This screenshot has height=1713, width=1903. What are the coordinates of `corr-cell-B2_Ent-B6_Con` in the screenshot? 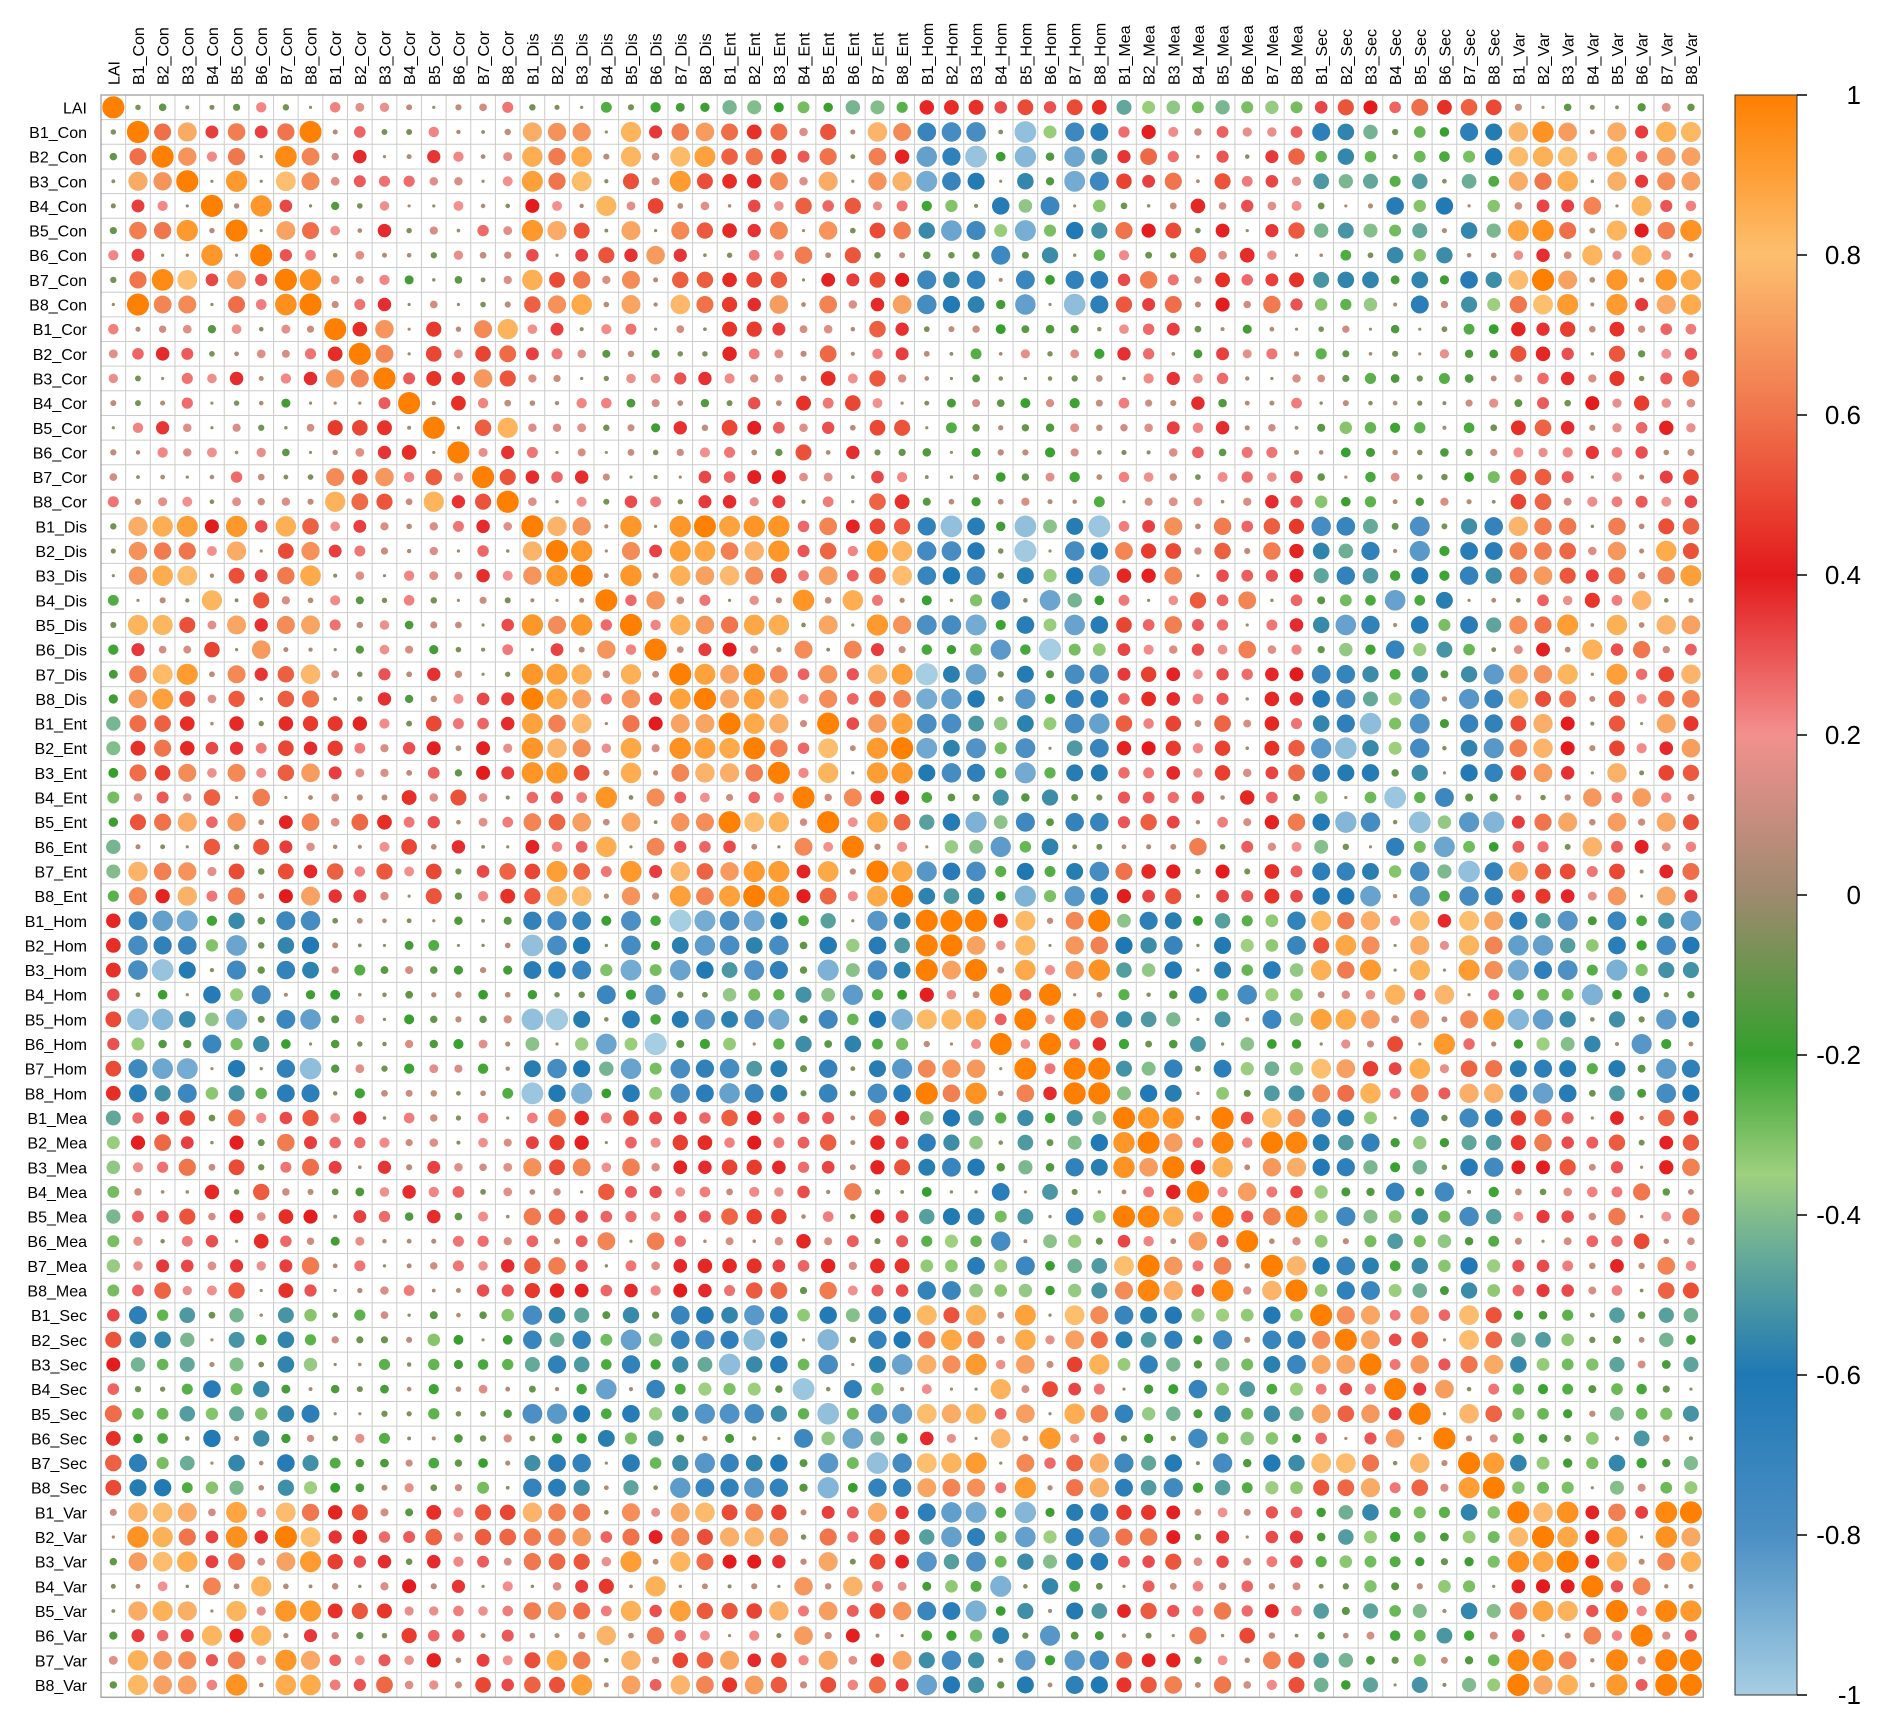 It's located at (261, 748).